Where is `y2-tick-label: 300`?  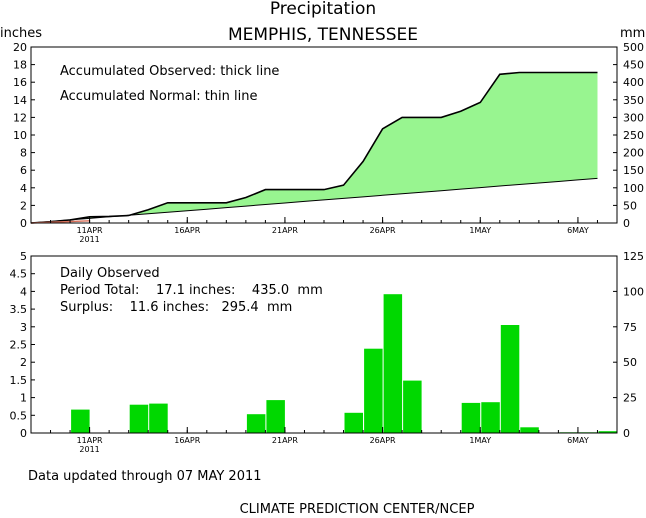
y2-tick-label: 300 is located at coordinates (633, 117).